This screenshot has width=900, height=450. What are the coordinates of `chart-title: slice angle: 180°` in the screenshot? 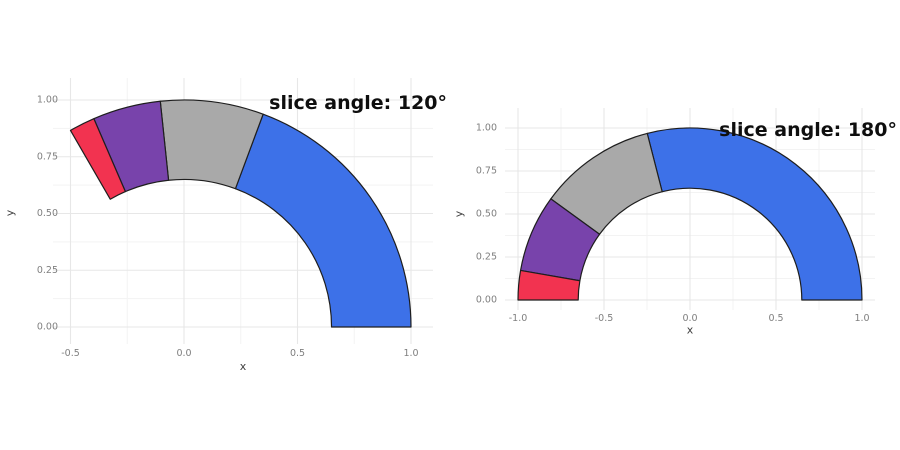 It's located at (808, 130).